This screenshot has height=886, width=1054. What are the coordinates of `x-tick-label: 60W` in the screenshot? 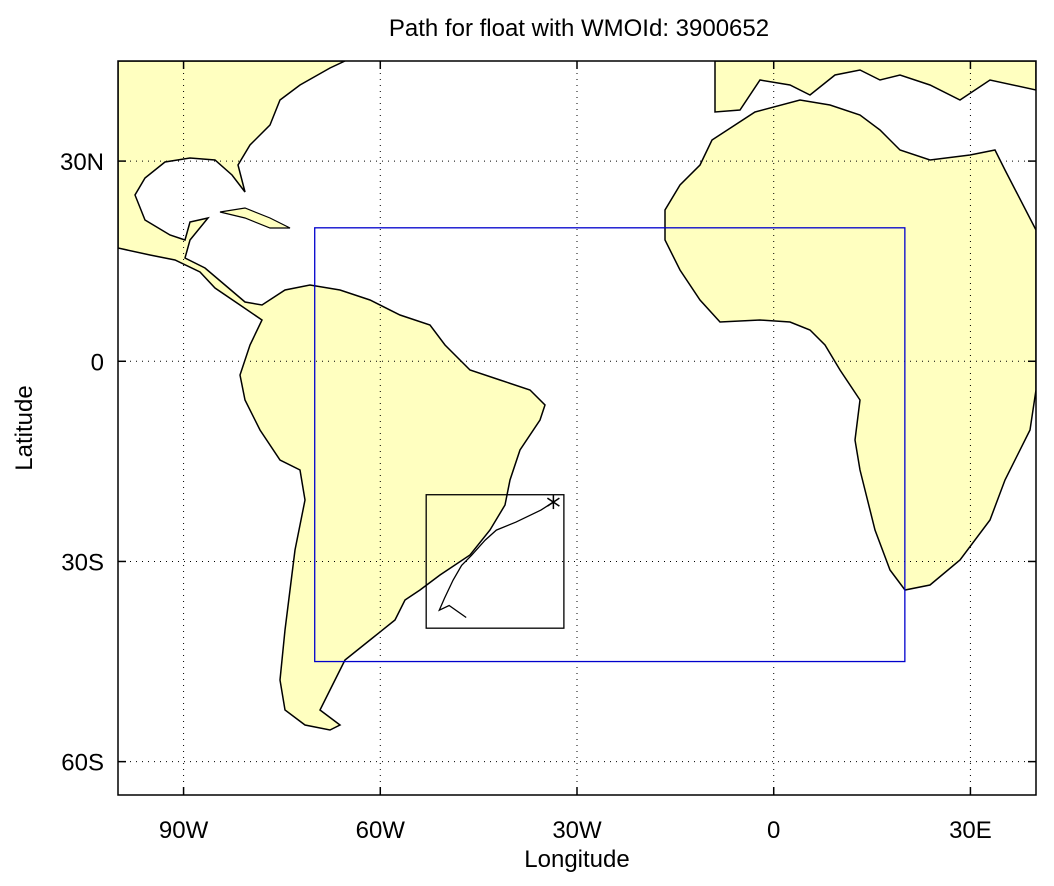 It's located at (381, 830).